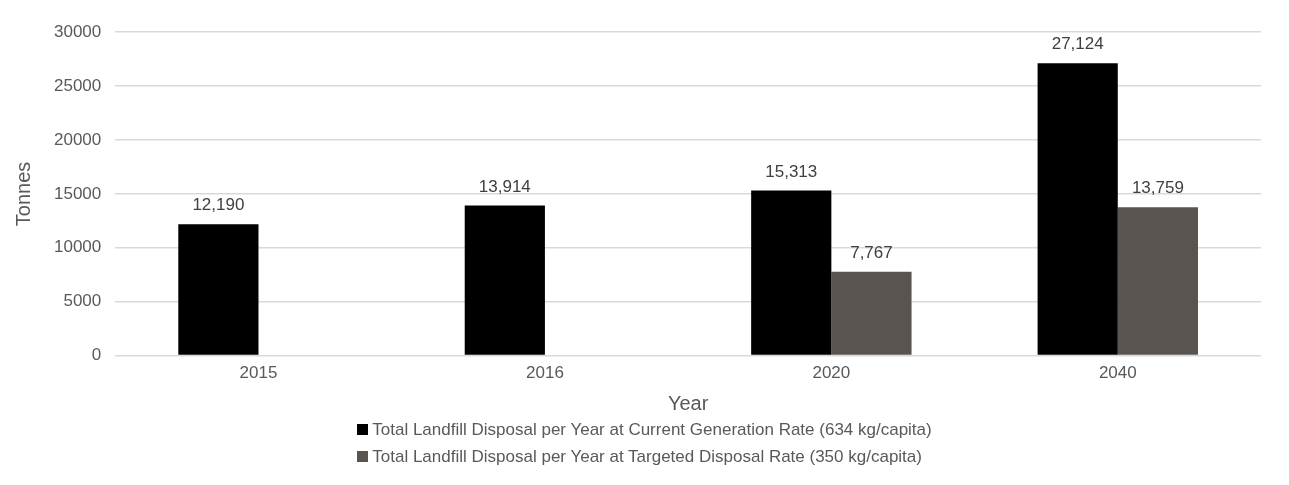 This screenshot has width=1289, height=485. Describe the element at coordinates (96, 355) in the screenshot. I see `y-tick-label: 0` at that location.